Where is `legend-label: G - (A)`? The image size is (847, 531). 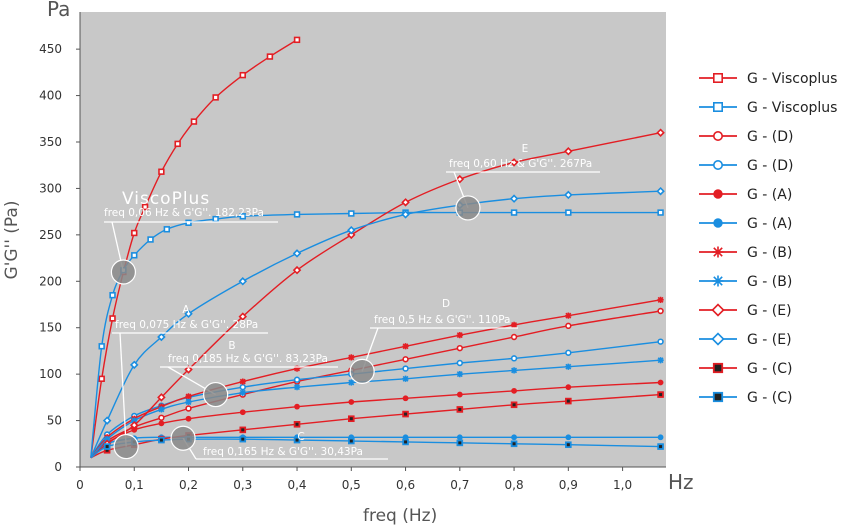 legend-label: G - (A) is located at coordinates (769, 224).